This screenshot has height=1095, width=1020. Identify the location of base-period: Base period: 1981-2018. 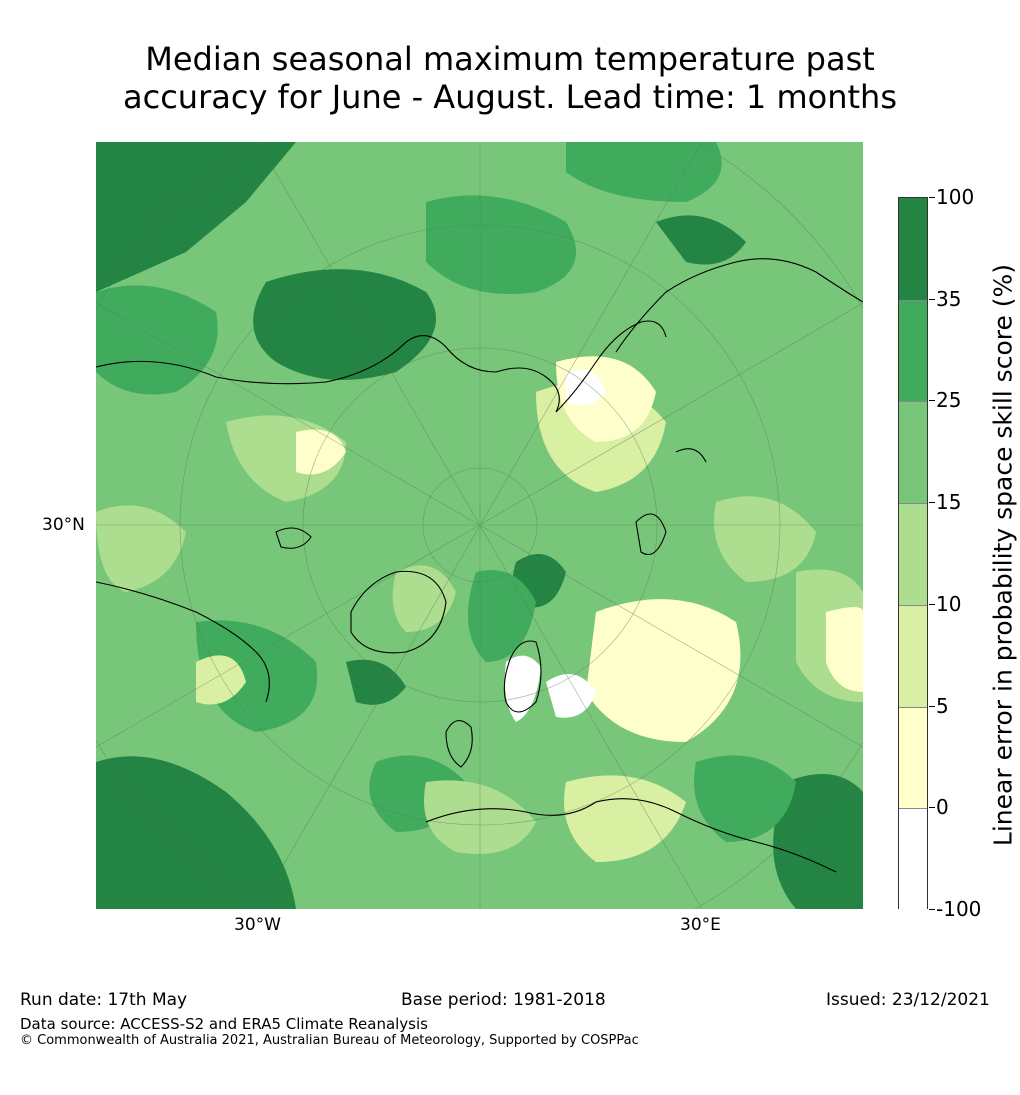
(503, 1000).